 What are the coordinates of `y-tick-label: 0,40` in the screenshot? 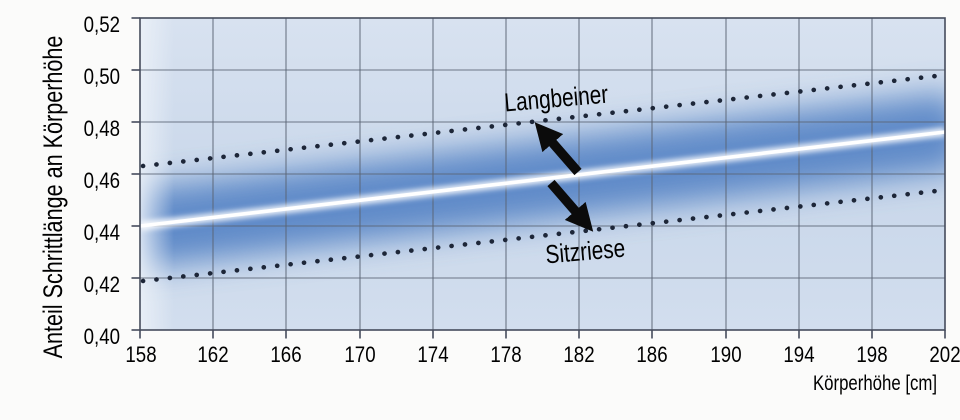 It's located at (102, 338).